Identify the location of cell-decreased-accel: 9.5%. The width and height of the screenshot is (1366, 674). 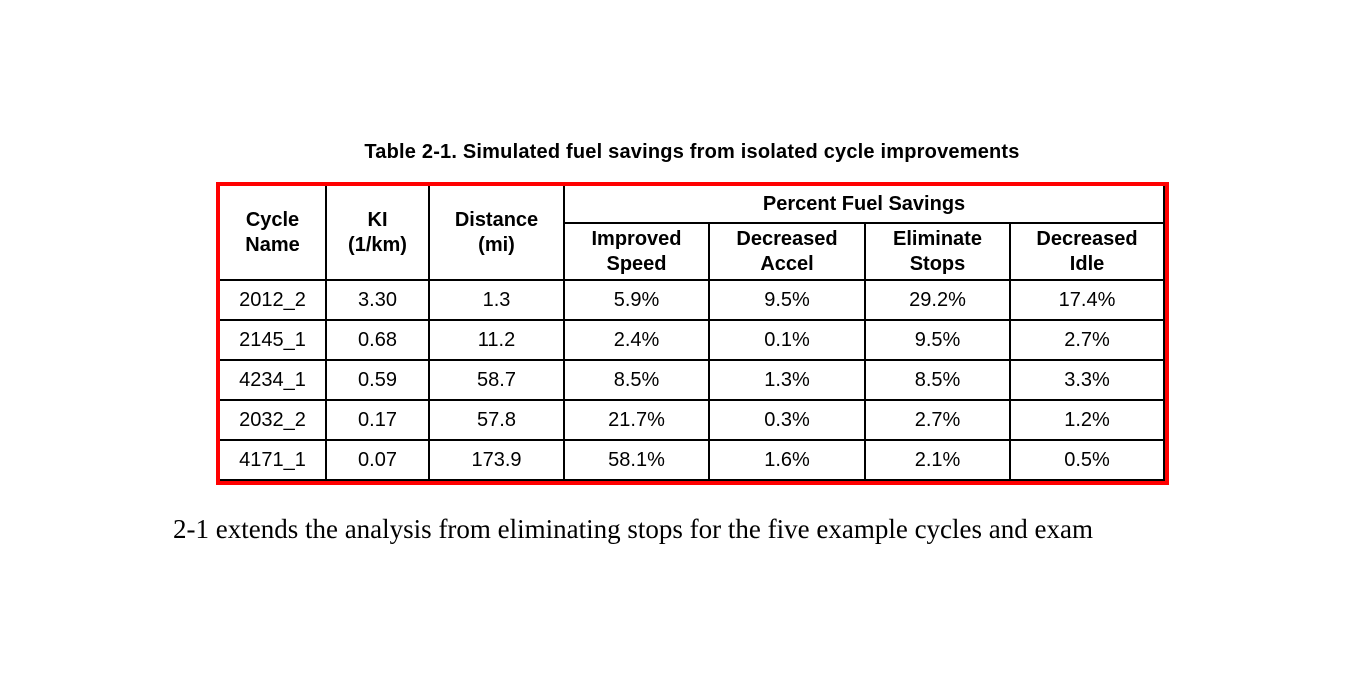
(787, 300).